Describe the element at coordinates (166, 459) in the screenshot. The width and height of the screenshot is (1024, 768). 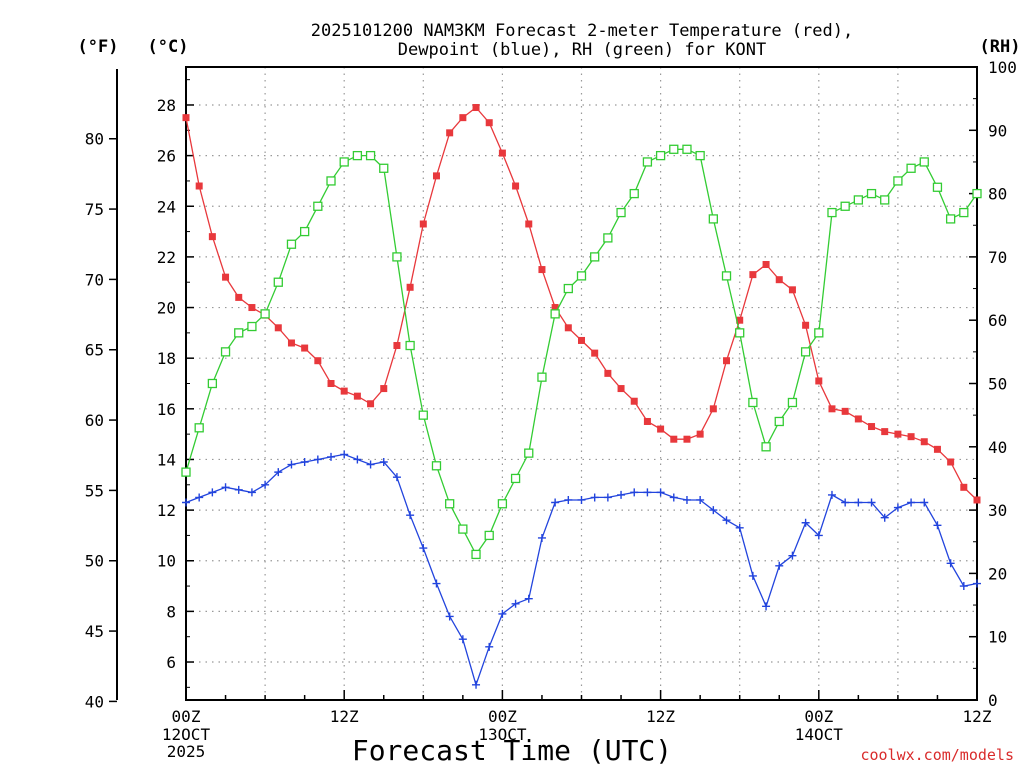
I see `celsius-tick-label: 14` at that location.